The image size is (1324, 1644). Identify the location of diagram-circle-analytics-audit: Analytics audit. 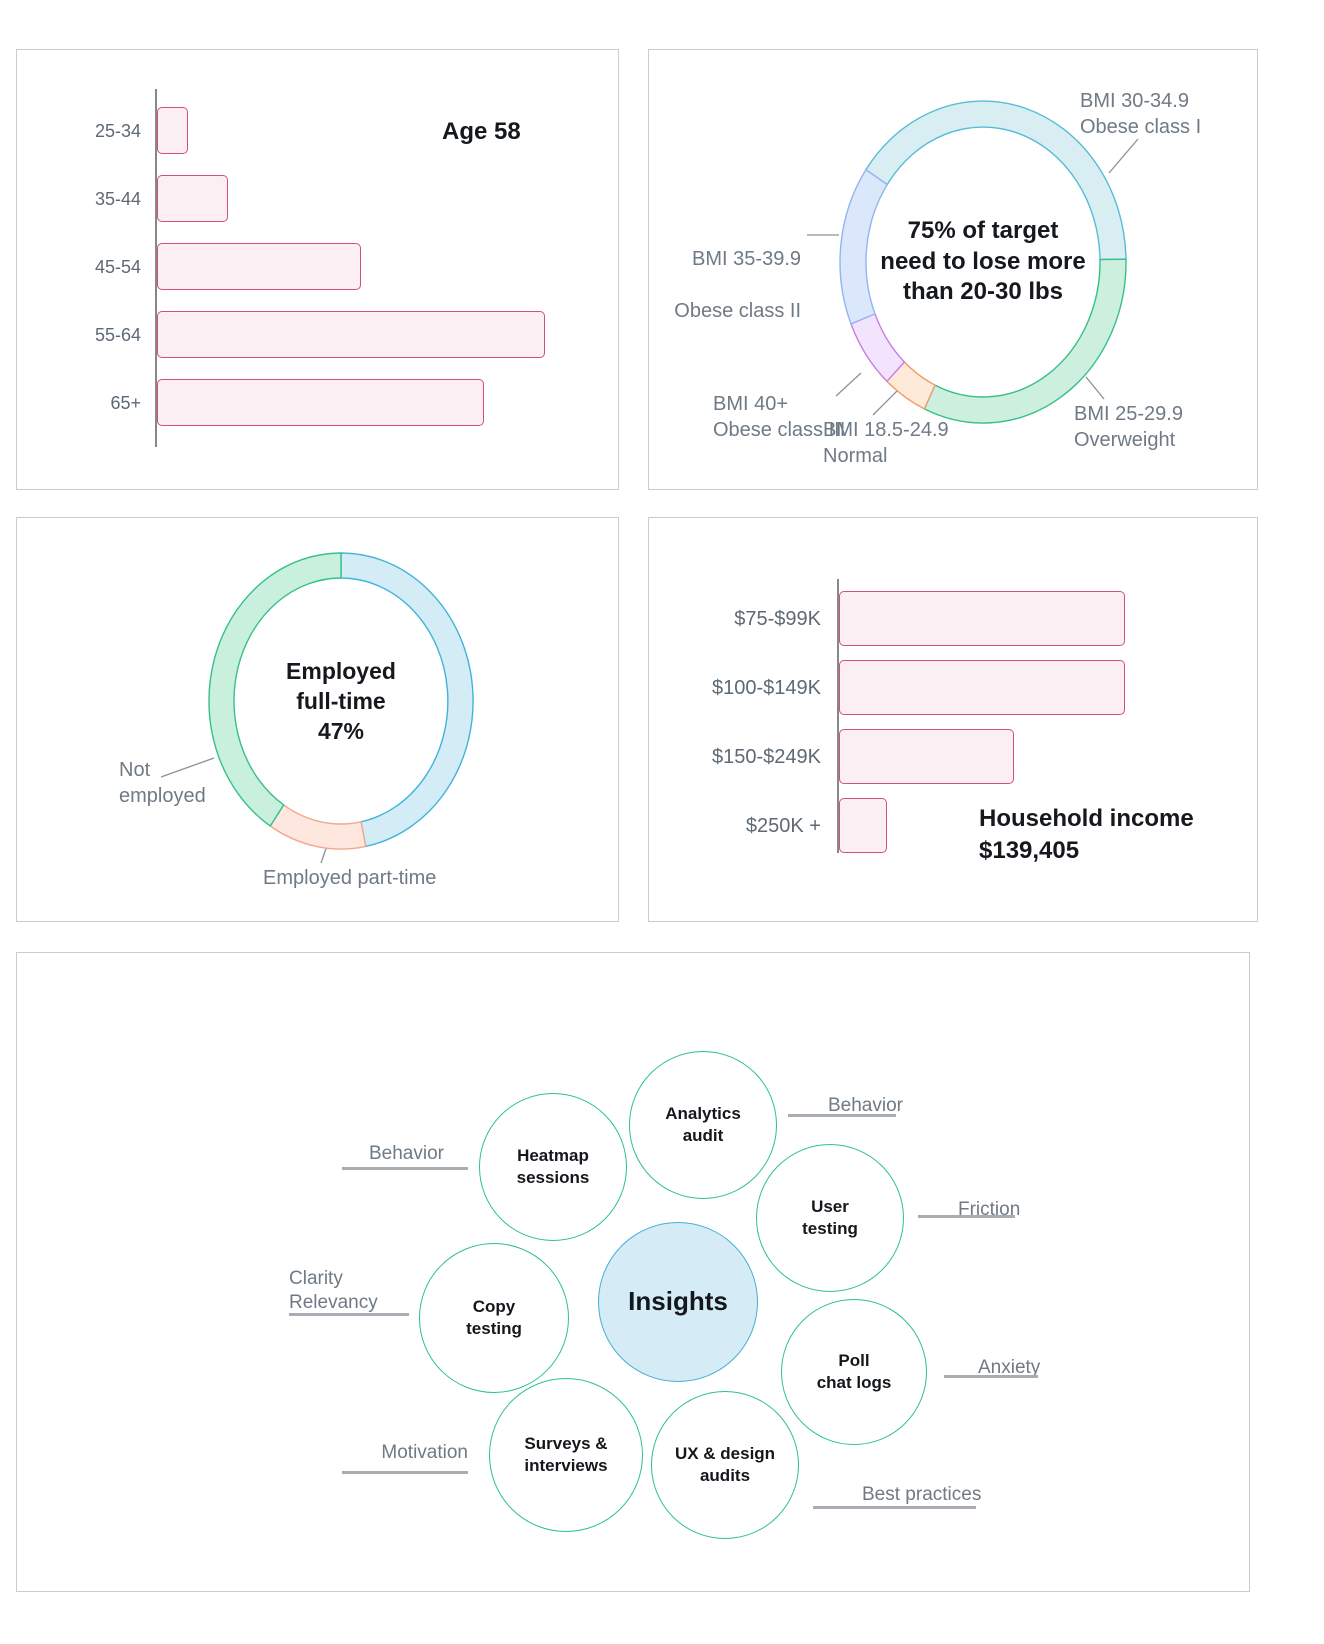
(703, 1125).